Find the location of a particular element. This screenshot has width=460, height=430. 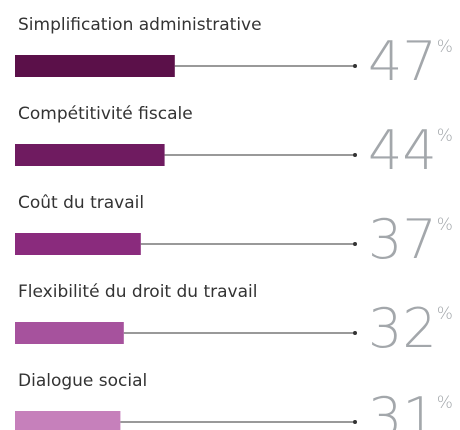

category-label: Dialogue social is located at coordinates (82, 381).